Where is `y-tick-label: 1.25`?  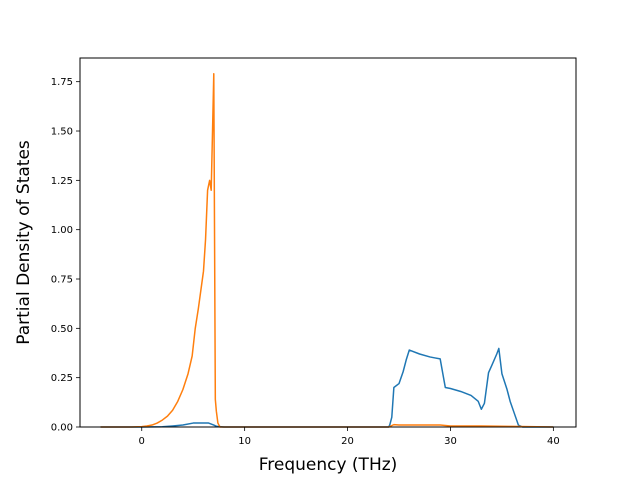 y-tick-label: 1.25 is located at coordinates (62, 181).